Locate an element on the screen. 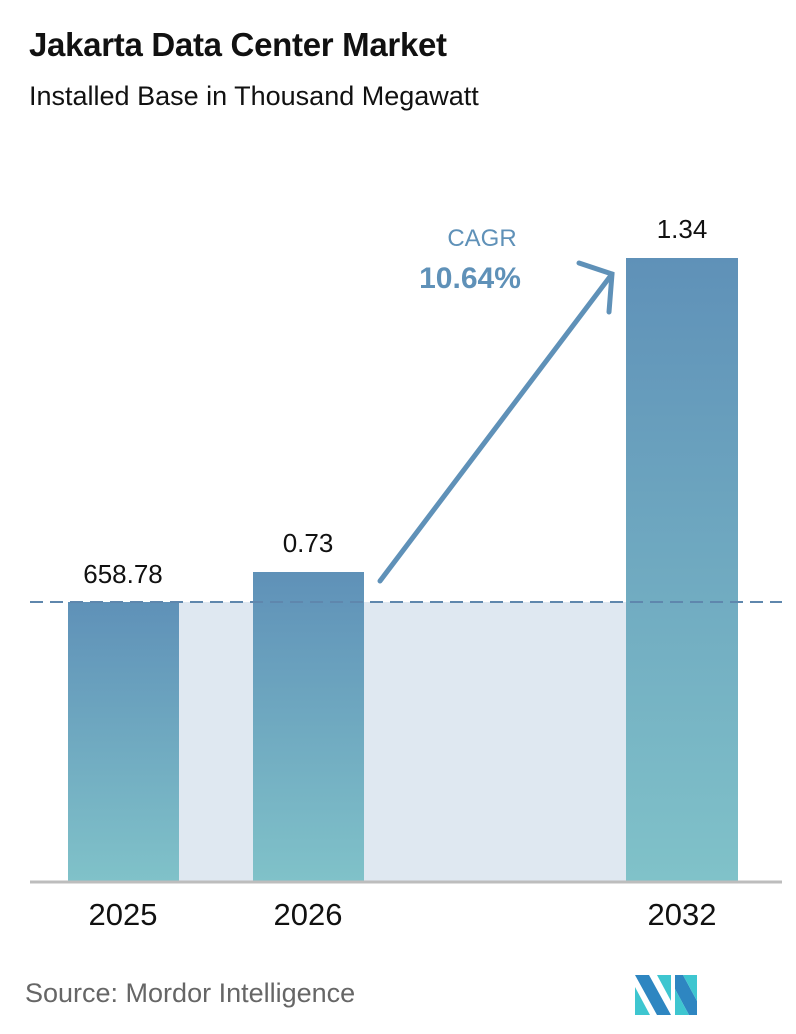 The image size is (796, 1034). cagr-value: 10.64% is located at coordinates (470, 278).